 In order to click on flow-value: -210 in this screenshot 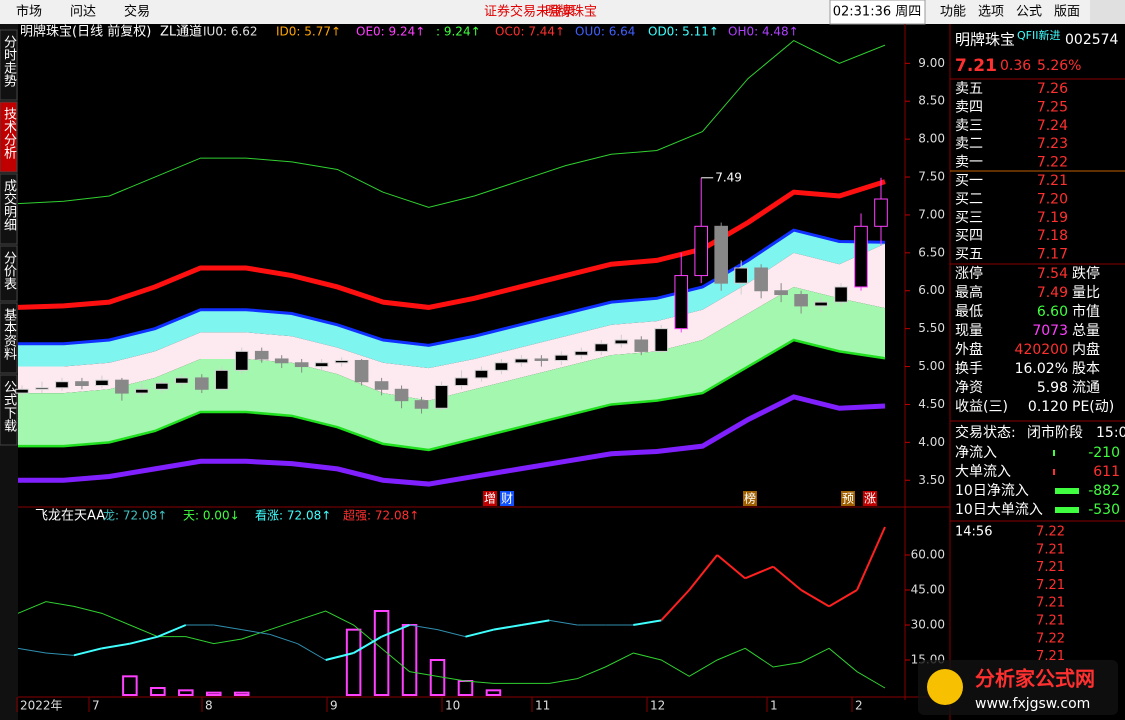, I will do `click(1104, 453)`.